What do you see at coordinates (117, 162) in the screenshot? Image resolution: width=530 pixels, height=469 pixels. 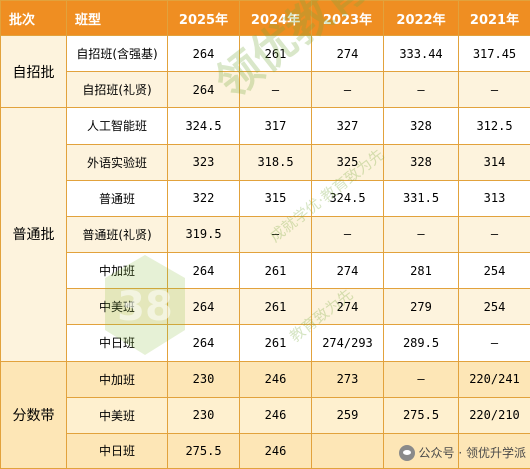 I see `class-cell: 外语实验班` at bounding box center [117, 162].